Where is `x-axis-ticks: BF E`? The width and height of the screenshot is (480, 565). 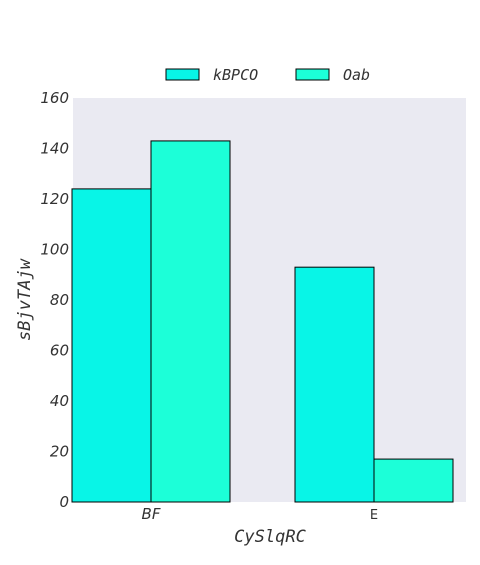 x-axis-ticks: BF E is located at coordinates (260, 514).